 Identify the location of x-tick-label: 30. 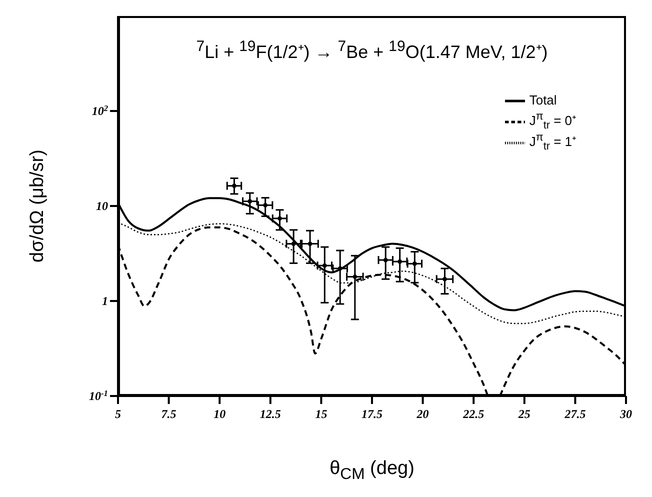
(625, 414).